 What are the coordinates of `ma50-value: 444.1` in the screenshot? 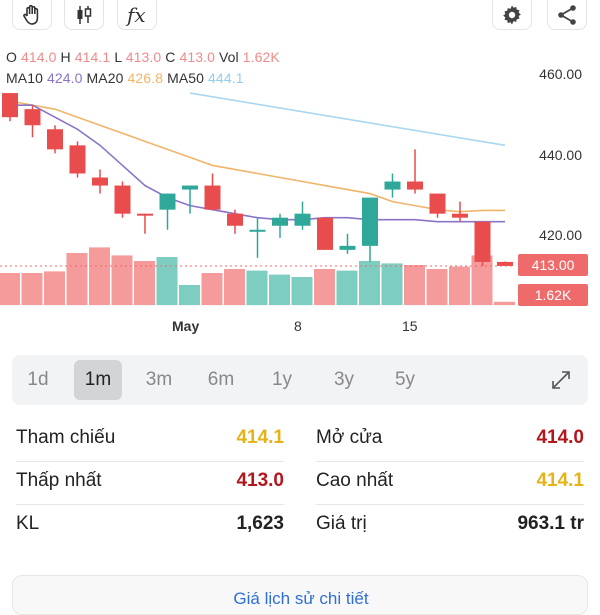 It's located at (226, 78).